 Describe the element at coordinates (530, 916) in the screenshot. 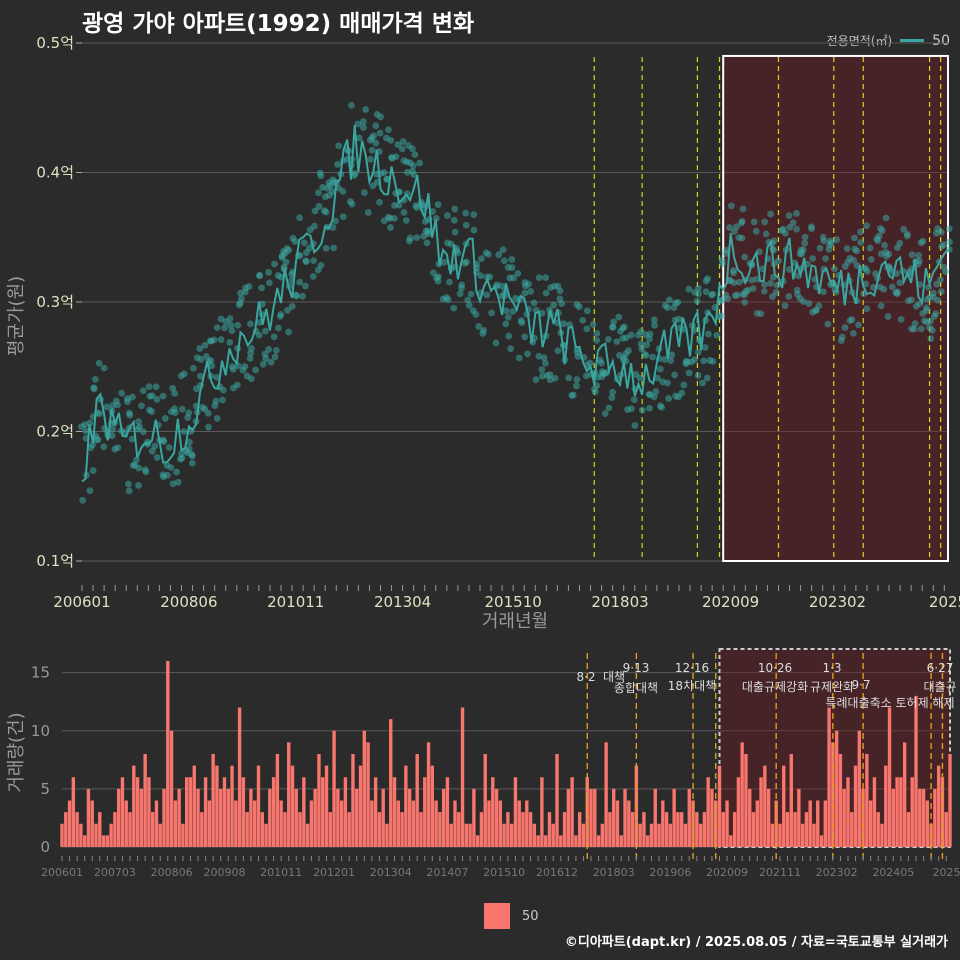

I see `legend-bottom-label: 50` at that location.